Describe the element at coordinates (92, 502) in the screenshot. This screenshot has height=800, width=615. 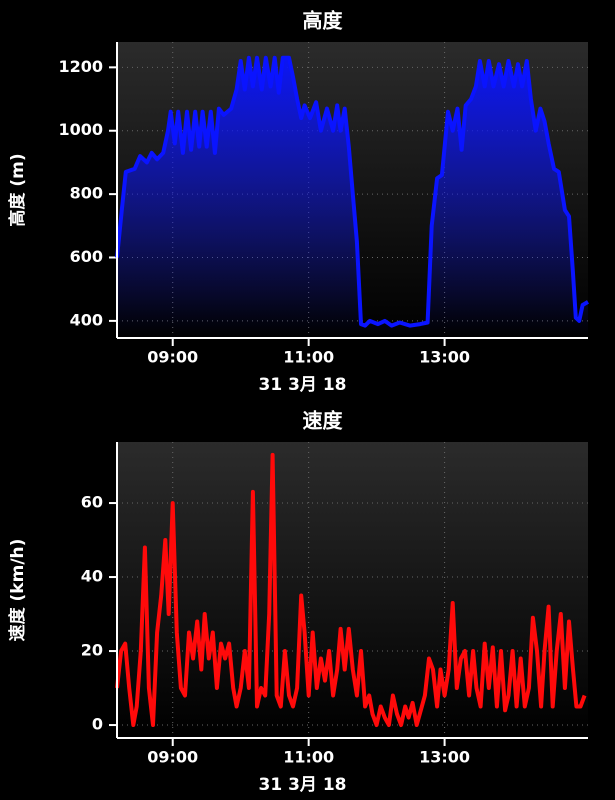
I see `y-tick-label: 60` at that location.